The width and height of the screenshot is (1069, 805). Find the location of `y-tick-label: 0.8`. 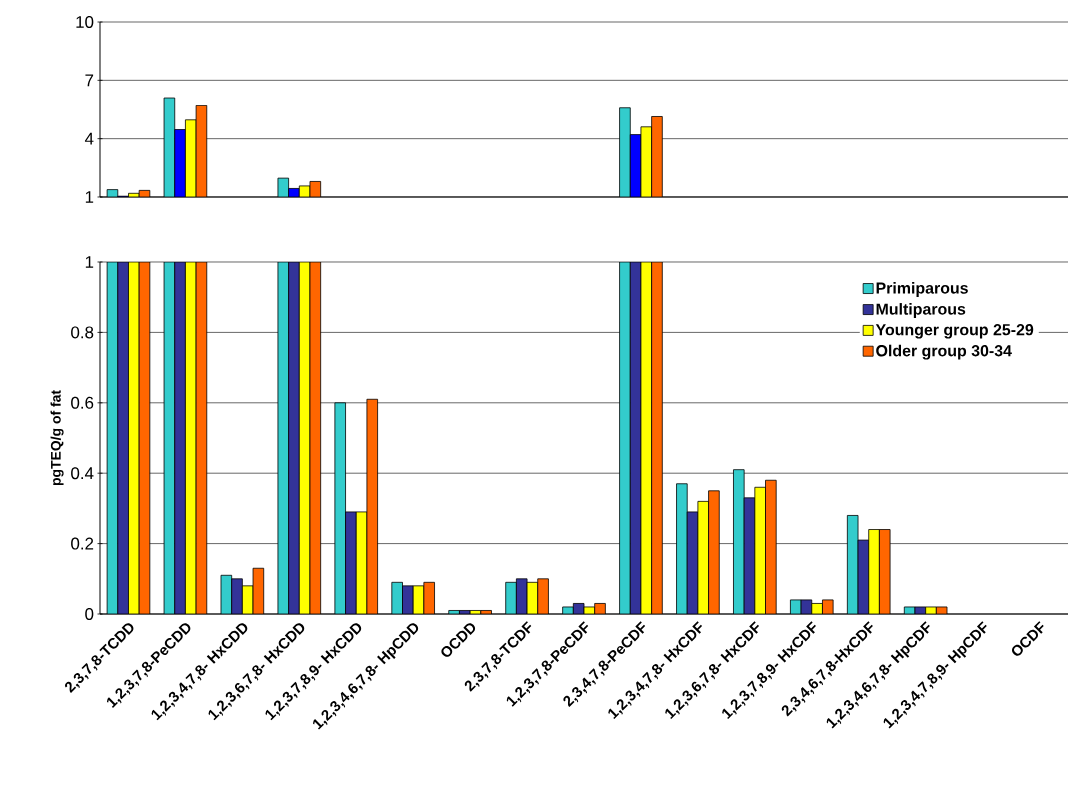

y-tick-label: 0.8 is located at coordinates (82, 332).